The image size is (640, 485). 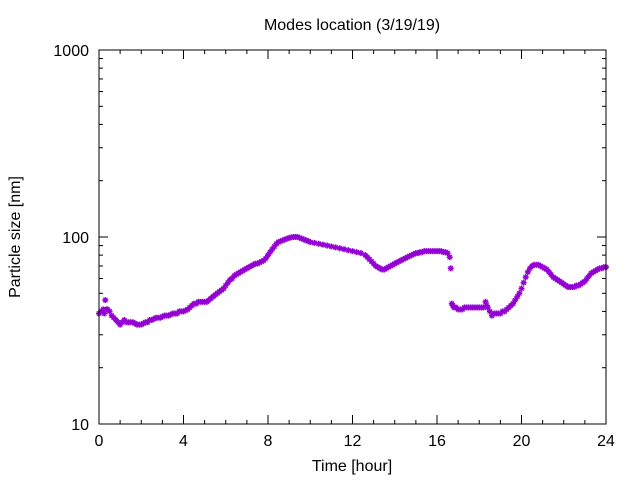 I want to click on x-tick-label: 8, so click(x=268, y=441).